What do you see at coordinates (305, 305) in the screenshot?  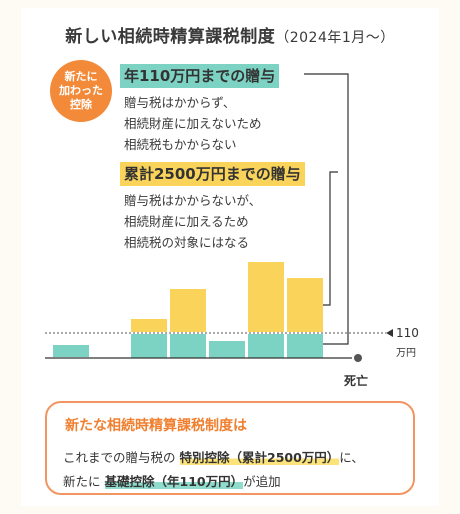 I see `bar-year6-special` at bounding box center [305, 305].